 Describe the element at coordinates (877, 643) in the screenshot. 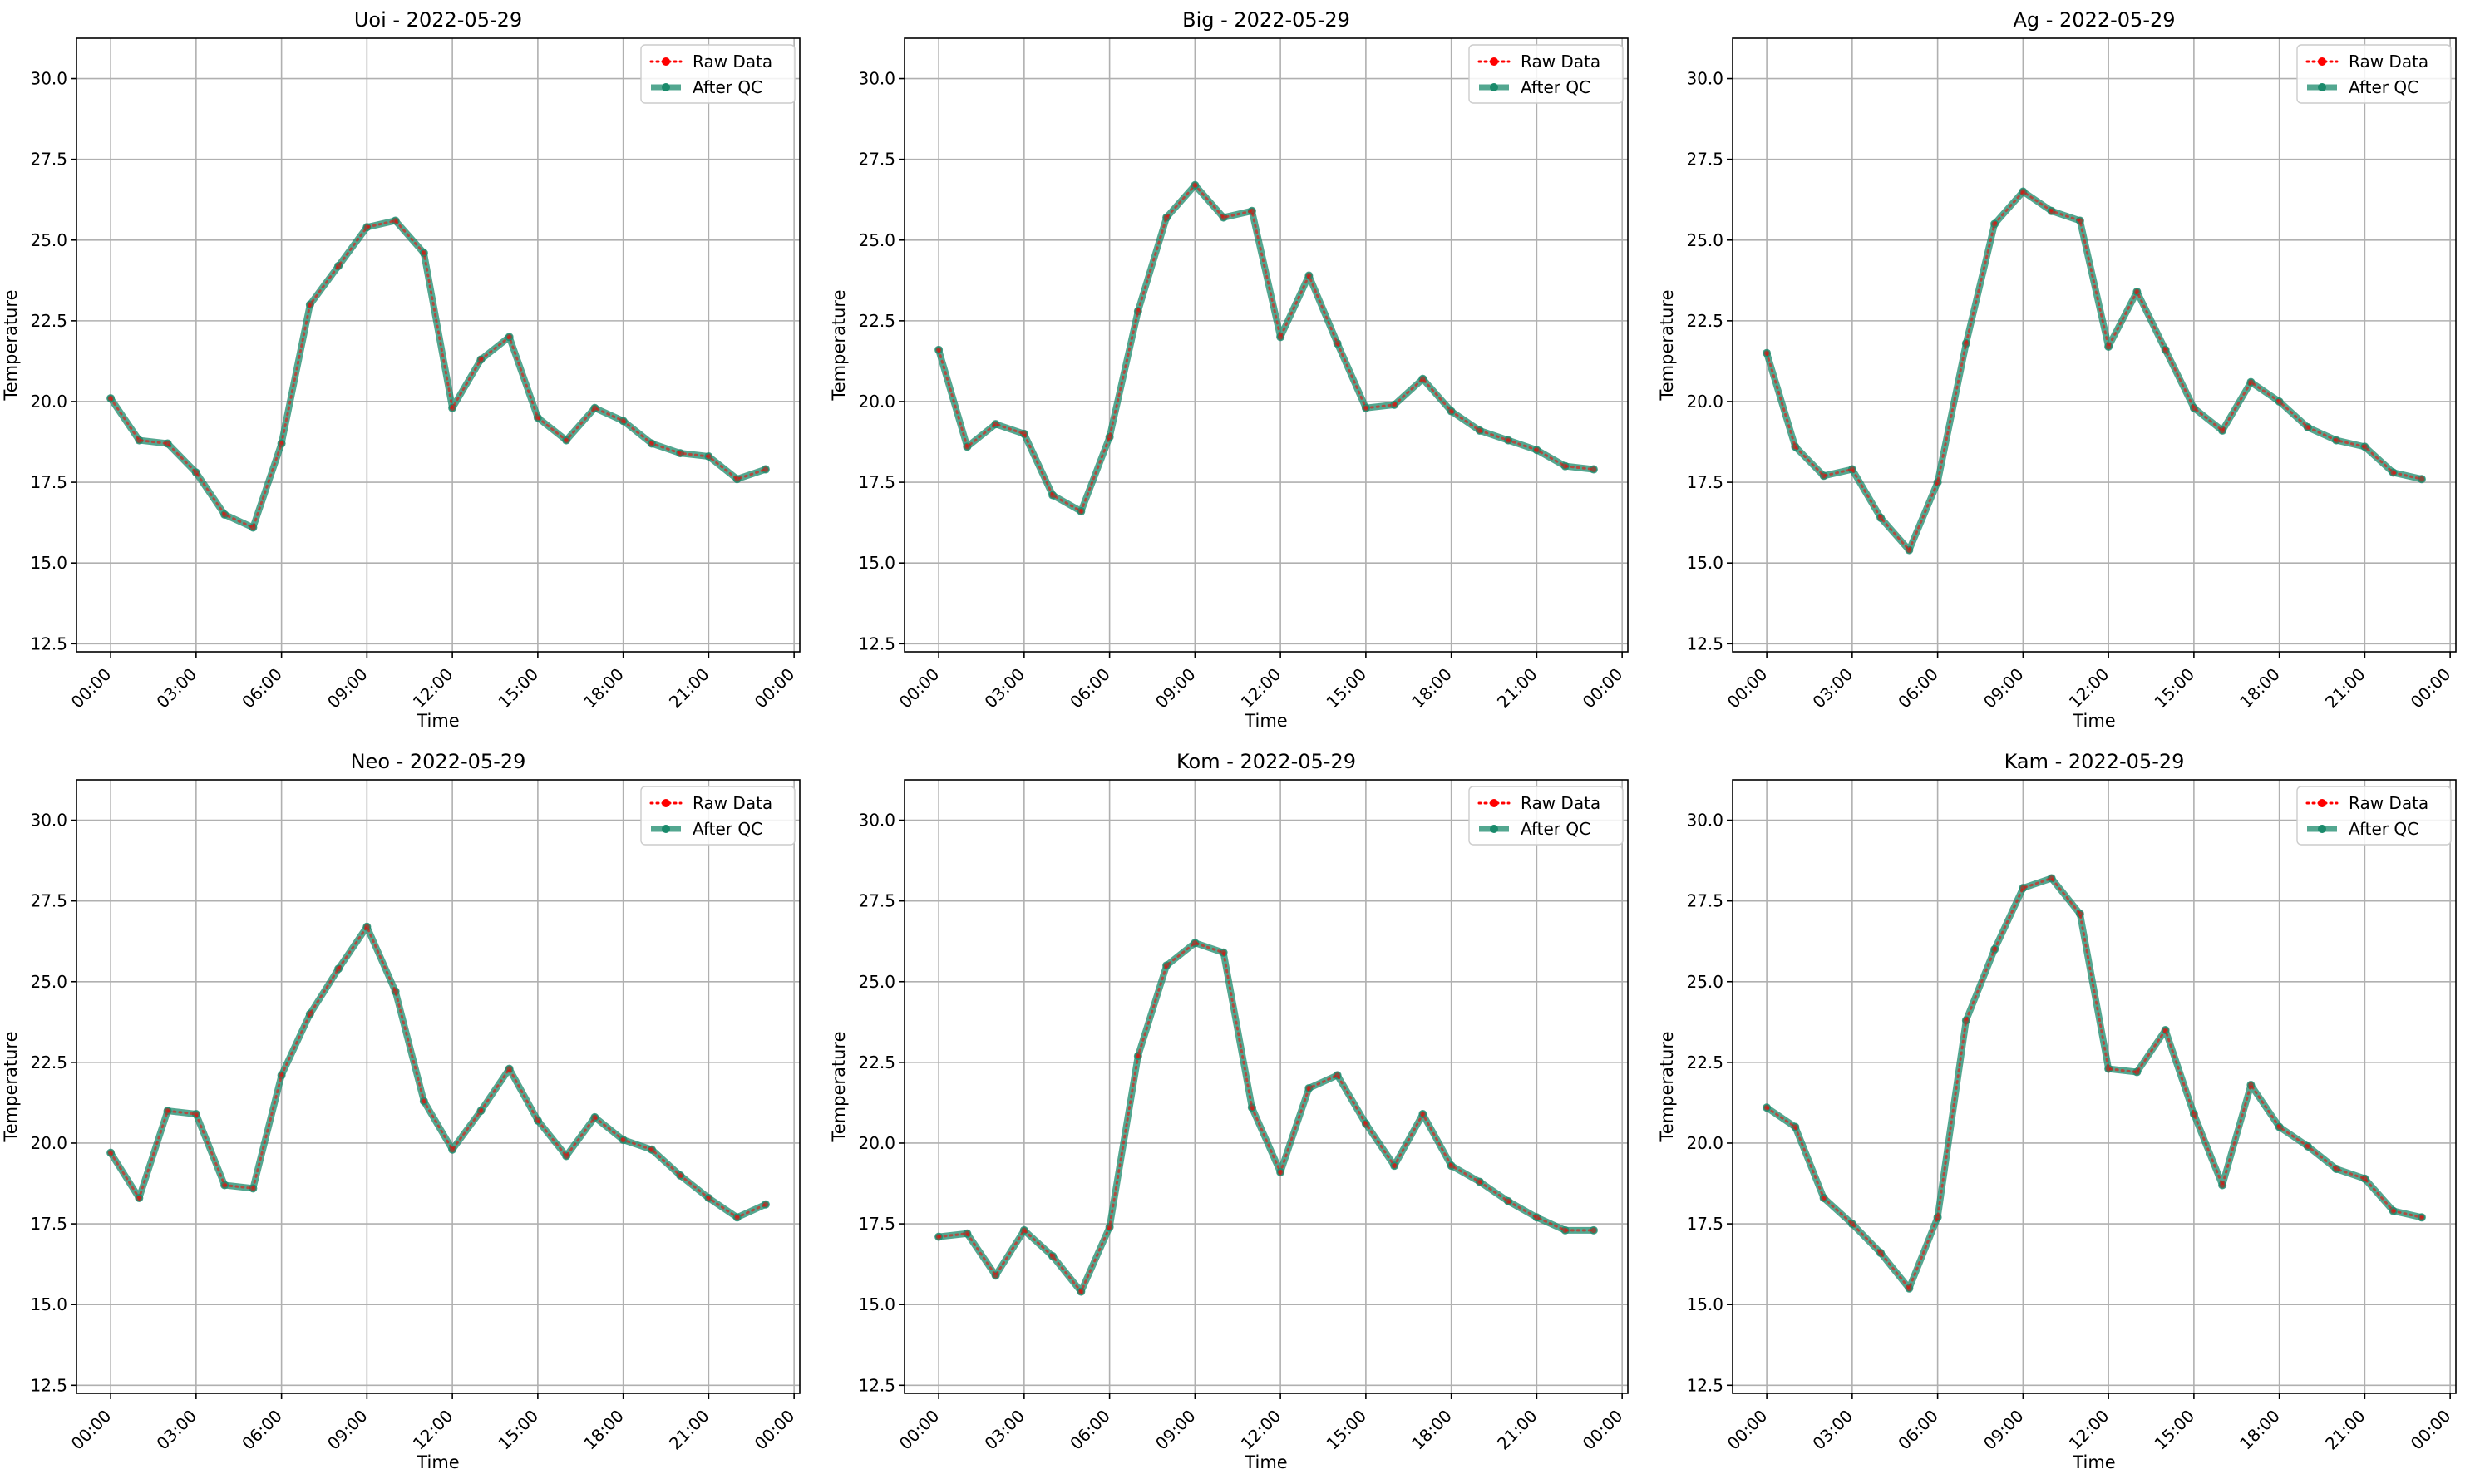

I see `y-tick-label: 12.5` at that location.